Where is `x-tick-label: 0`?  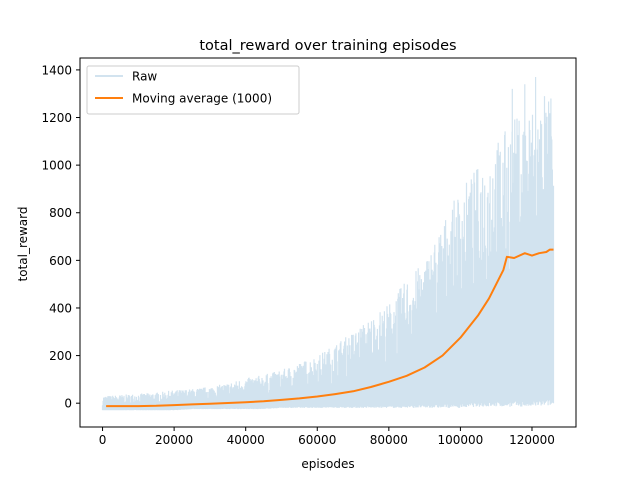 x-tick-label: 0 is located at coordinates (103, 440).